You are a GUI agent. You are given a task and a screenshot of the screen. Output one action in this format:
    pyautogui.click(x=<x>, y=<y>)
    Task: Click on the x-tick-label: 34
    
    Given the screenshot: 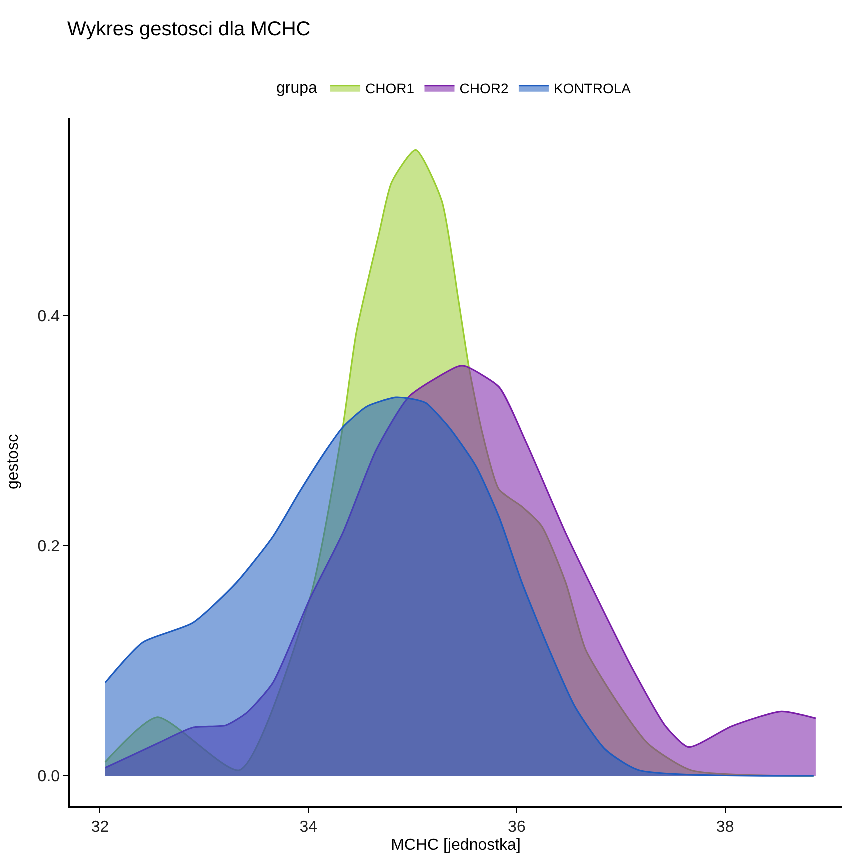 What is the action you would take?
    pyautogui.click(x=309, y=827)
    